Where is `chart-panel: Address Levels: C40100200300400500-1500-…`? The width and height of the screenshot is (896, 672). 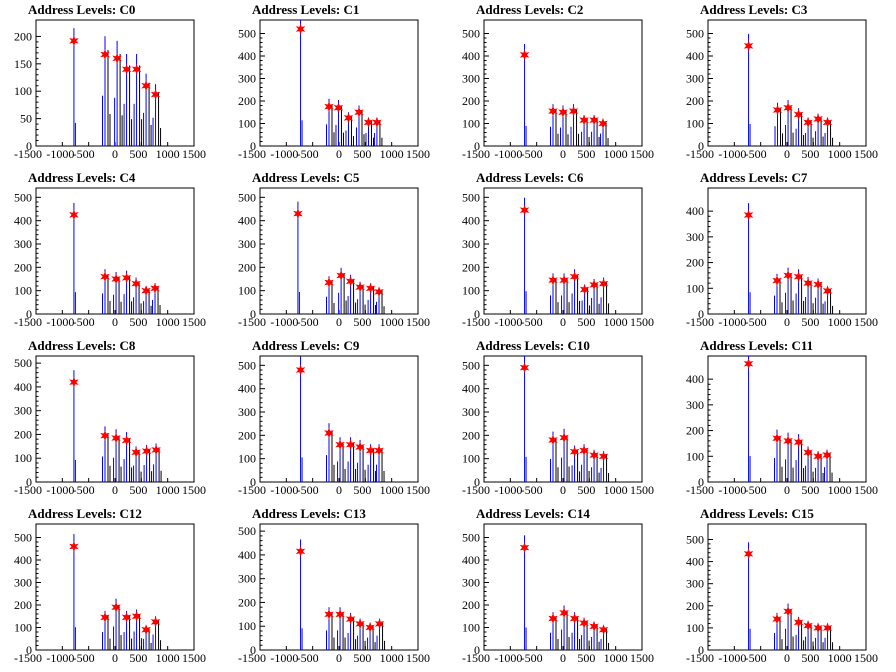 chart-panel: Address Levels: C40100200300400500-1500-… is located at coordinates (110, 249).